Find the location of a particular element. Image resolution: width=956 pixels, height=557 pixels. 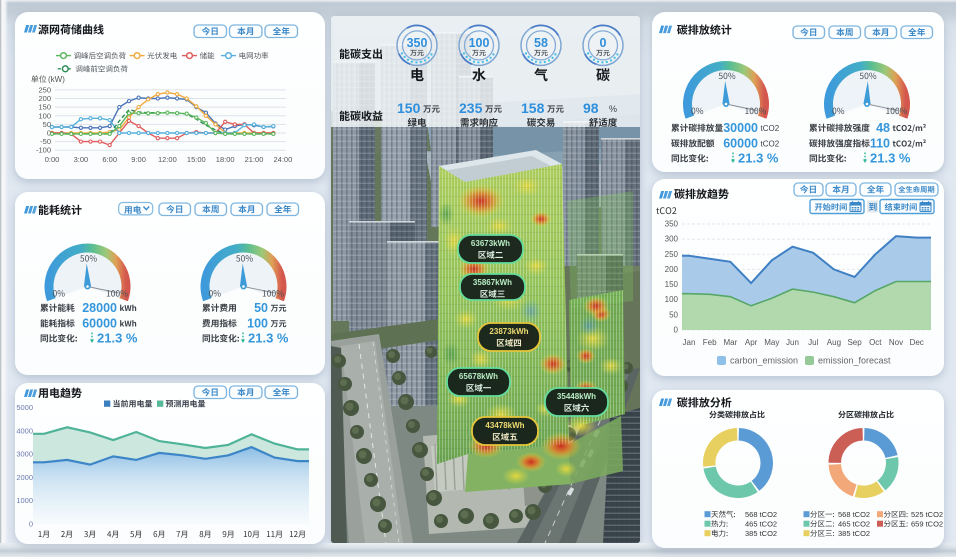

svg-text: -100 is located at coordinates (43, 150).